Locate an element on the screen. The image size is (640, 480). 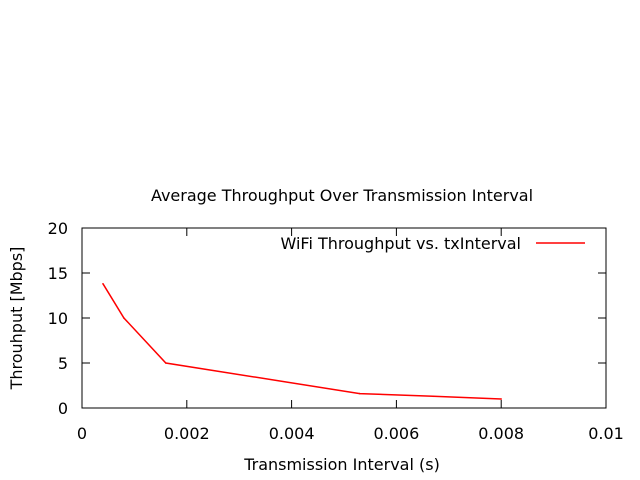
x-tick-label: 0.006 is located at coordinates (396, 433).